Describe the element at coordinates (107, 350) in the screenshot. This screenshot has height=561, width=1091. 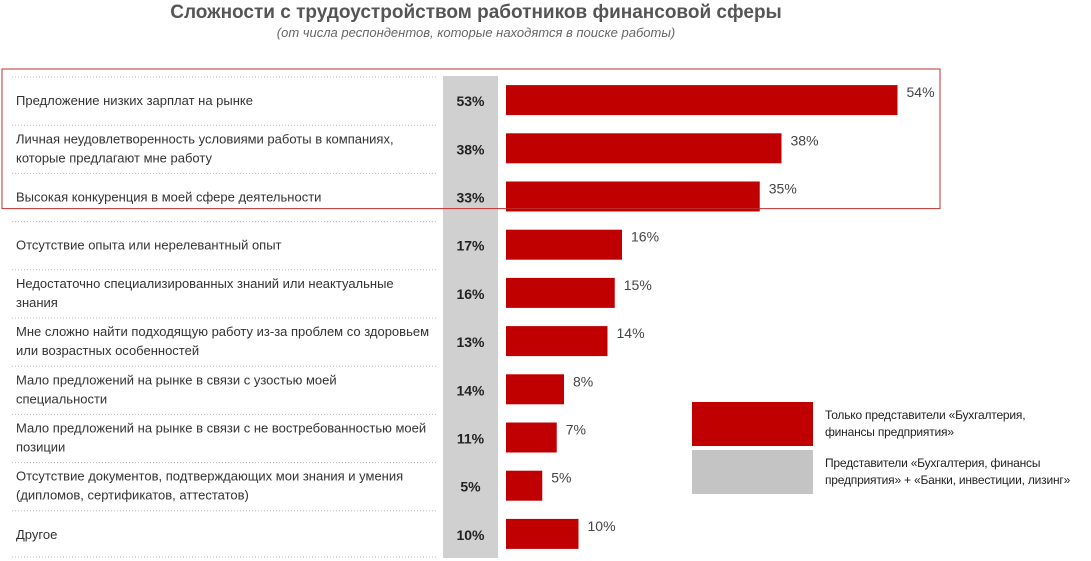
I see `category-label-line: или возрастных особенностей` at that location.